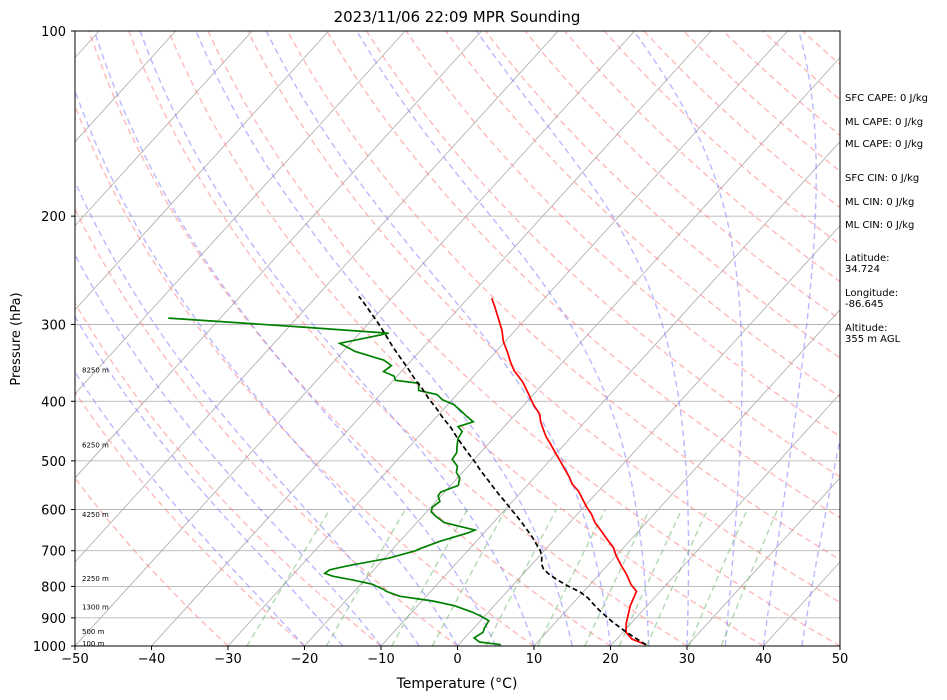 The width and height of the screenshot is (947, 700). What do you see at coordinates (457, 684) in the screenshot?
I see `x-axis-label: Temperature (°C)` at bounding box center [457, 684].